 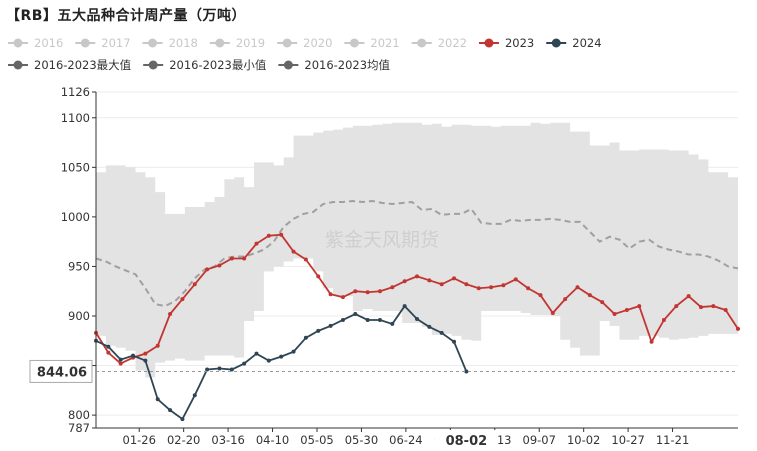 What do you see at coordinates (205, 65) in the screenshot?
I see `legend-item-min: 2016-2023最小值` at bounding box center [205, 65].